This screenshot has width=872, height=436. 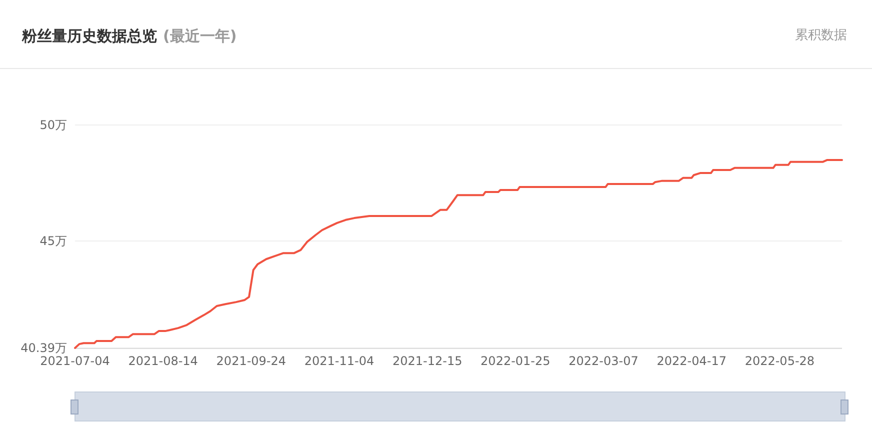 I want to click on x-tick-label: 2021-09-24, so click(x=251, y=361).